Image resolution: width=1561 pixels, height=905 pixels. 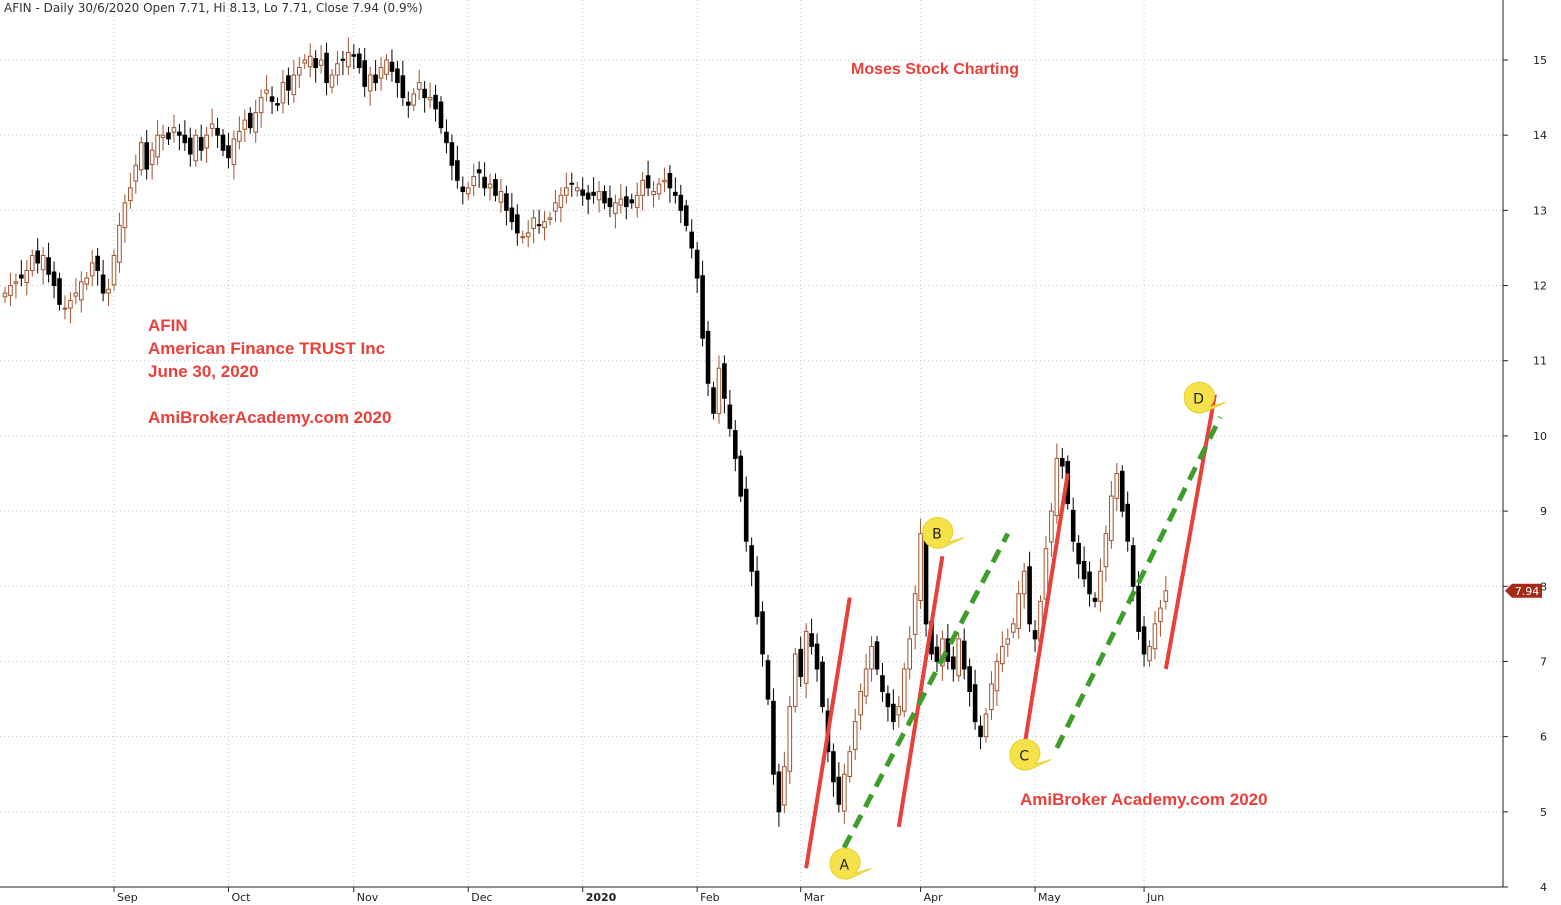 What do you see at coordinates (1540, 210) in the screenshot?
I see `y-tick-label: 13` at bounding box center [1540, 210].